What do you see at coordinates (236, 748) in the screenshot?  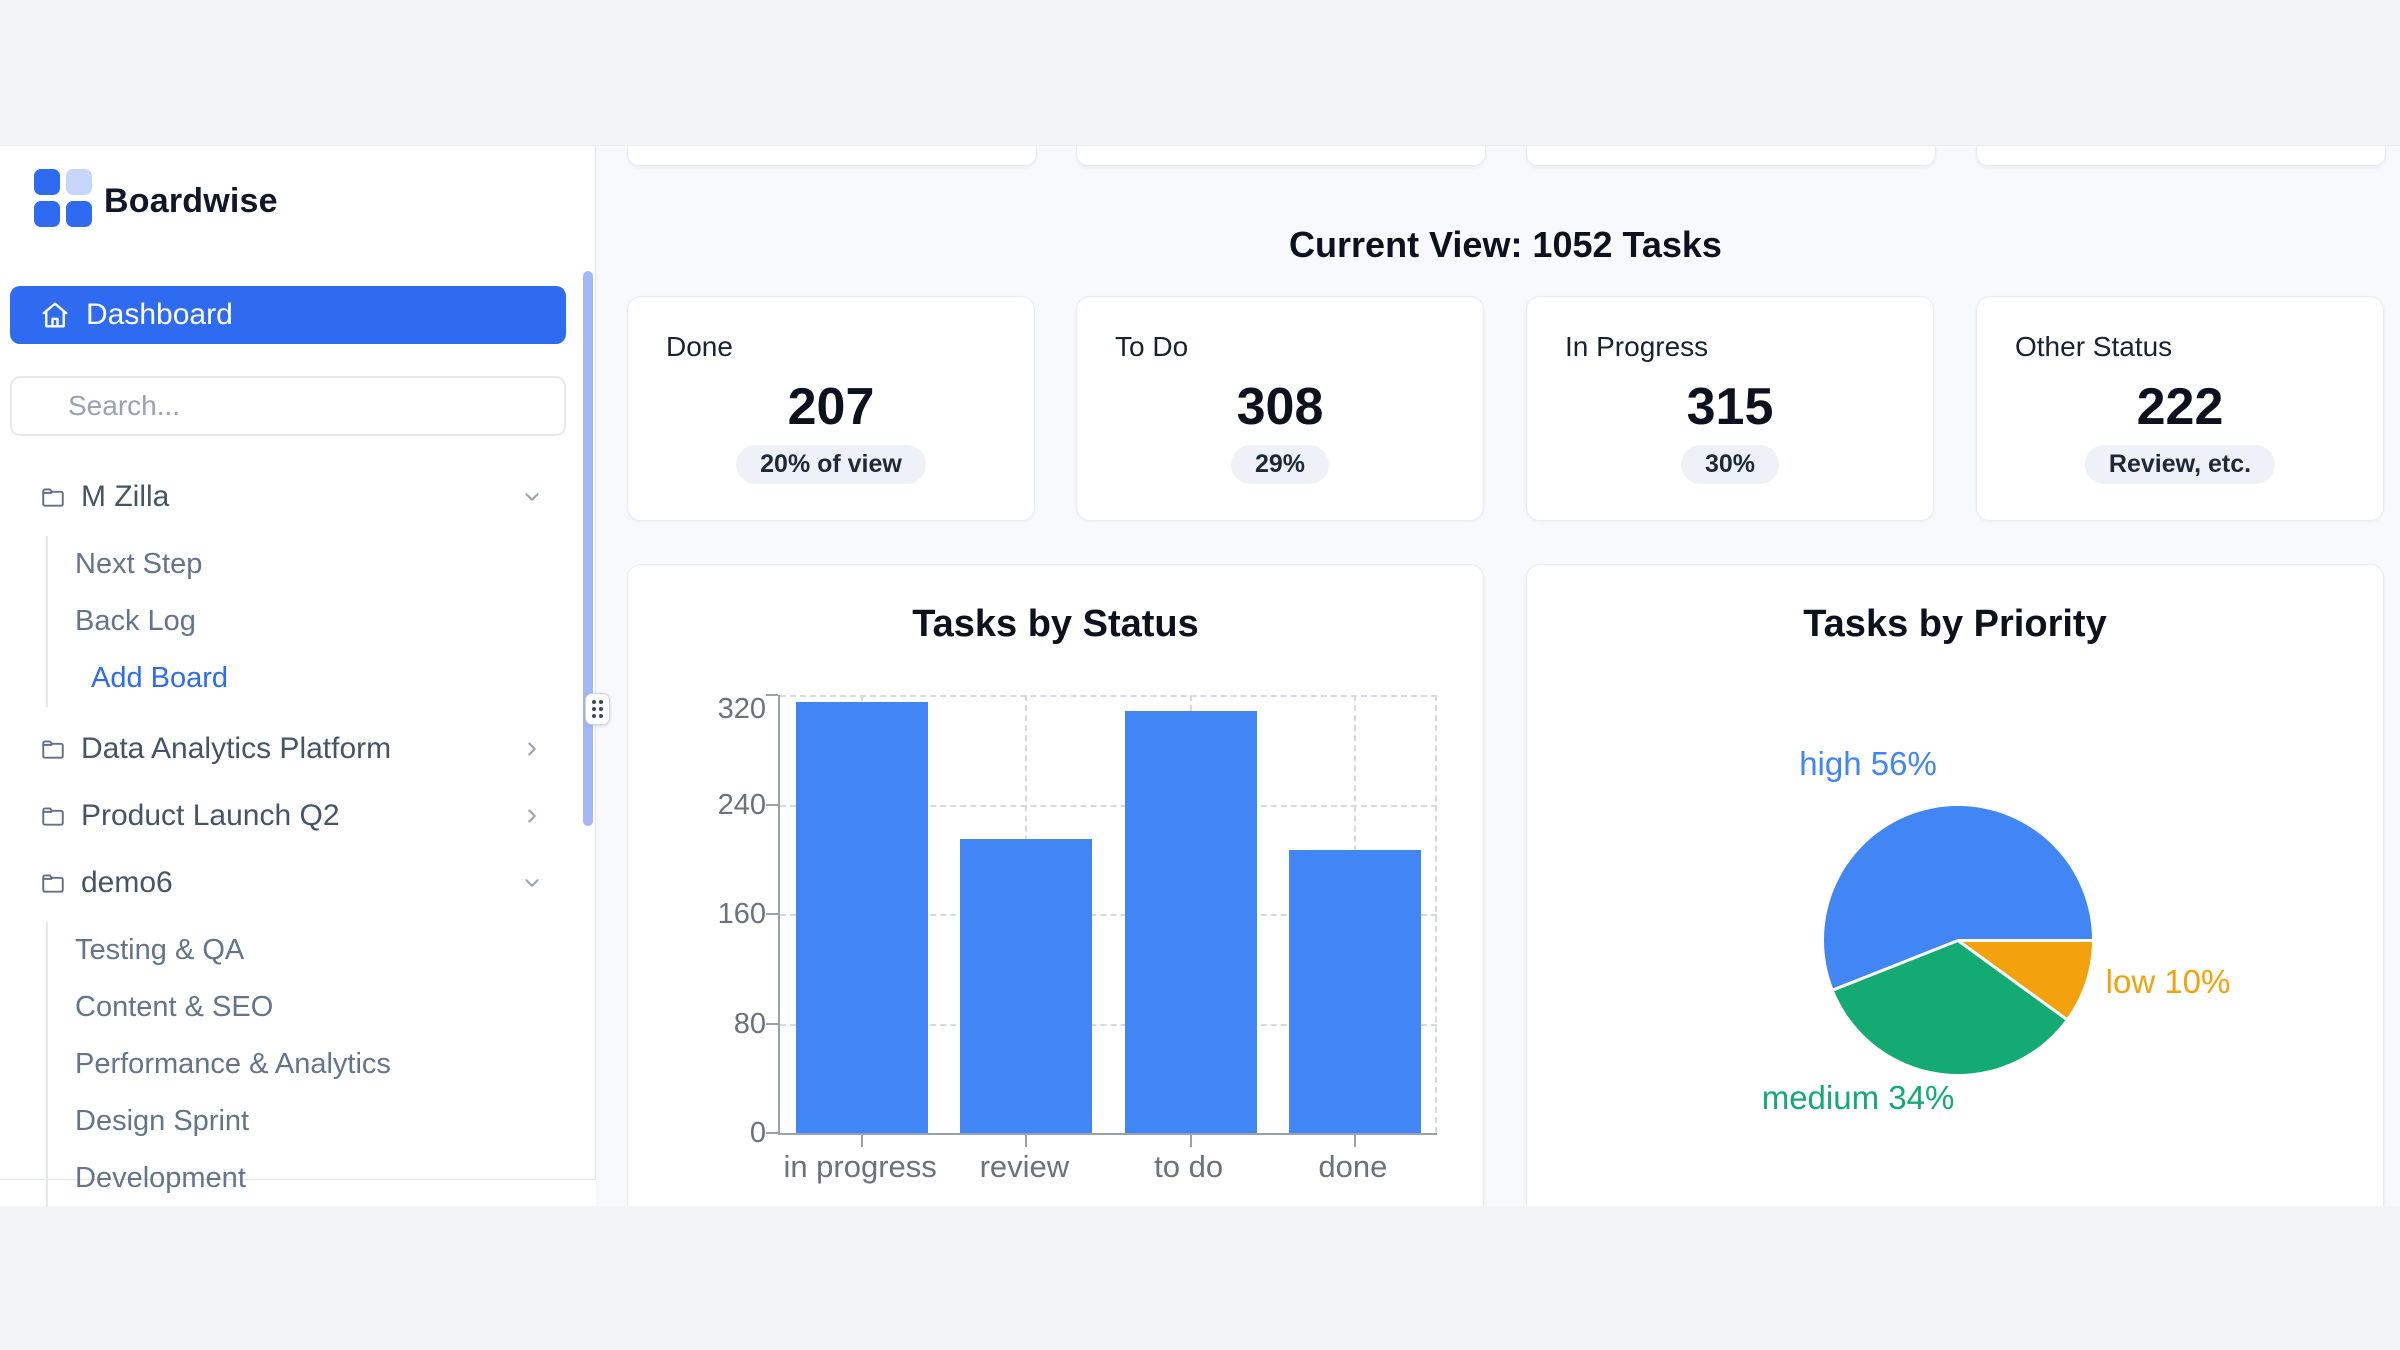 I see `section-label: Data Analytics Platform` at bounding box center [236, 748].